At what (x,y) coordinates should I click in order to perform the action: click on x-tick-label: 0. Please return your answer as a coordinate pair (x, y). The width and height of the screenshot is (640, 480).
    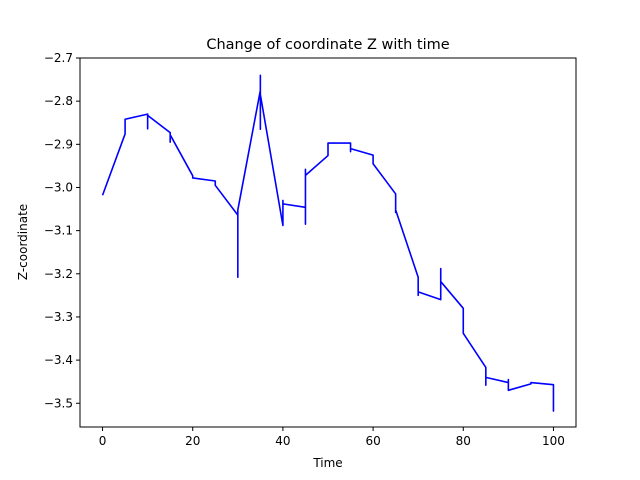
    Looking at the image, I should click on (103, 441).